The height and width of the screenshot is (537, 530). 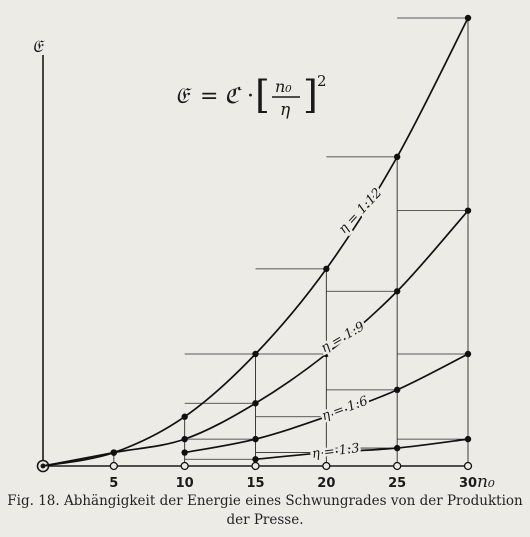 What do you see at coordinates (233, 96) in the screenshot?
I see `formula-const: ℭ` at bounding box center [233, 96].